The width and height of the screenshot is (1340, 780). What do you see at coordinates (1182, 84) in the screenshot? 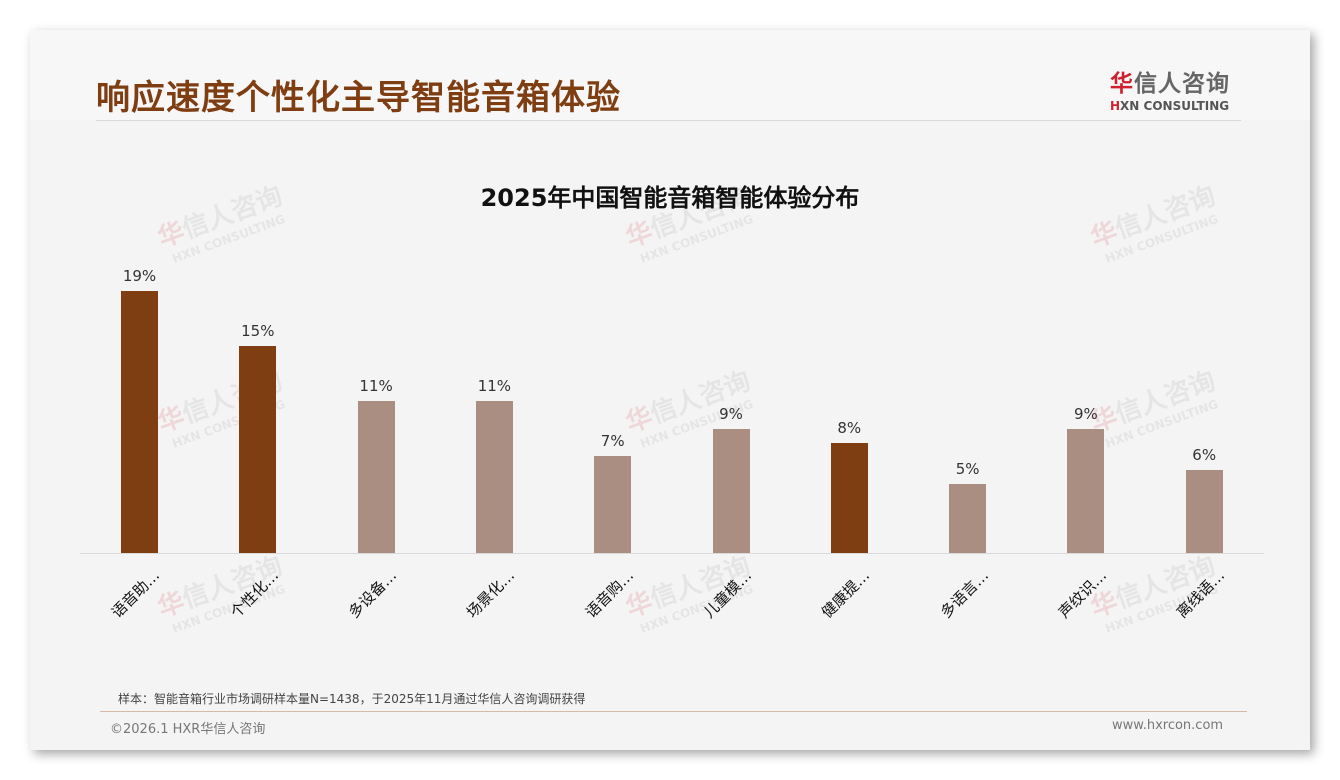
I see `logo-cn-rest: 信人咨询` at bounding box center [1182, 84].